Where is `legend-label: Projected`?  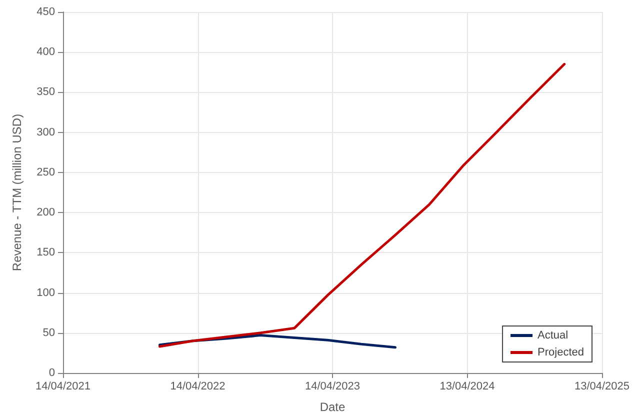 legend-label: Projected is located at coordinates (561, 352).